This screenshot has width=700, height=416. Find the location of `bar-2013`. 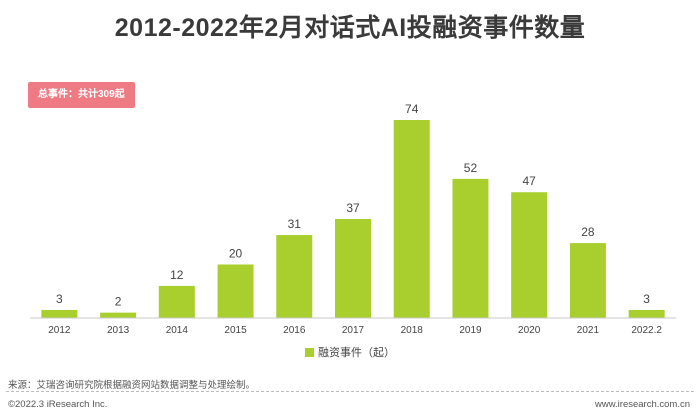

bar-2013 is located at coordinates (118, 315).